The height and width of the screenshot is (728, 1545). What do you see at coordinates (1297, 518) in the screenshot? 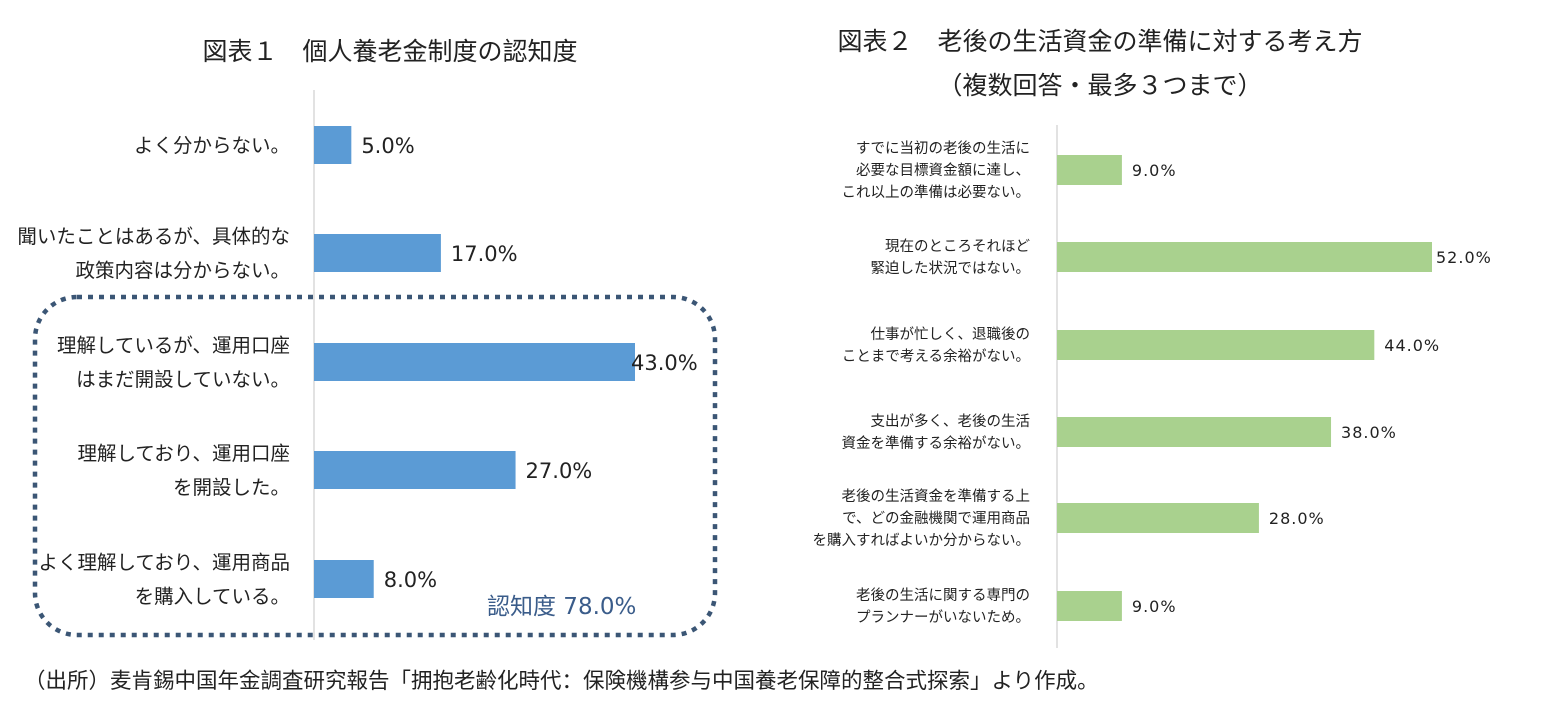
I see `chart2-data-label: 28.0%` at bounding box center [1297, 518].